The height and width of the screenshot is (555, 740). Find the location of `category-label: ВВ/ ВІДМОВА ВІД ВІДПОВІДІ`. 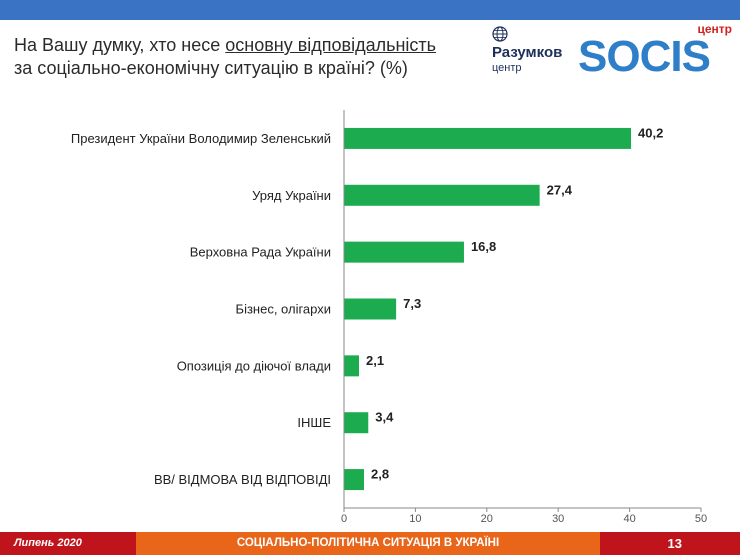

category-label: ВВ/ ВІДМОВА ВІД ВІДПОВІДІ is located at coordinates (242, 479).